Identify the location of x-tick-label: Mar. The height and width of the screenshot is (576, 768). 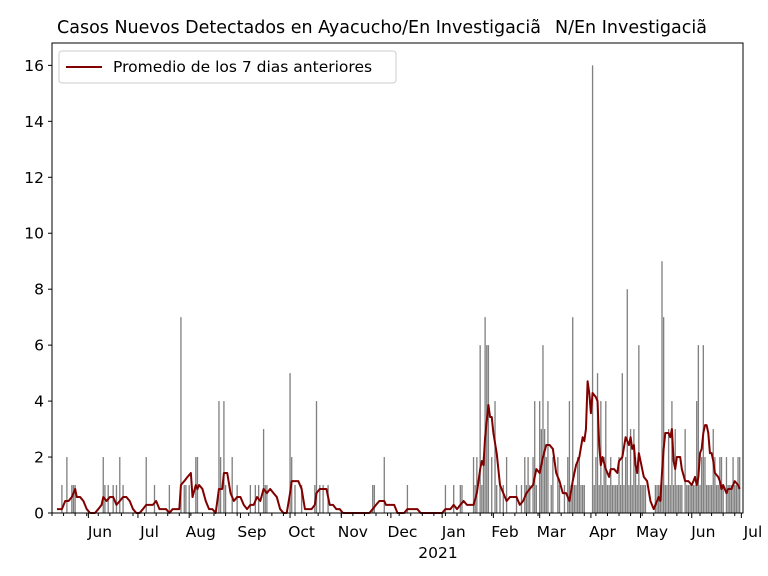
(552, 532).